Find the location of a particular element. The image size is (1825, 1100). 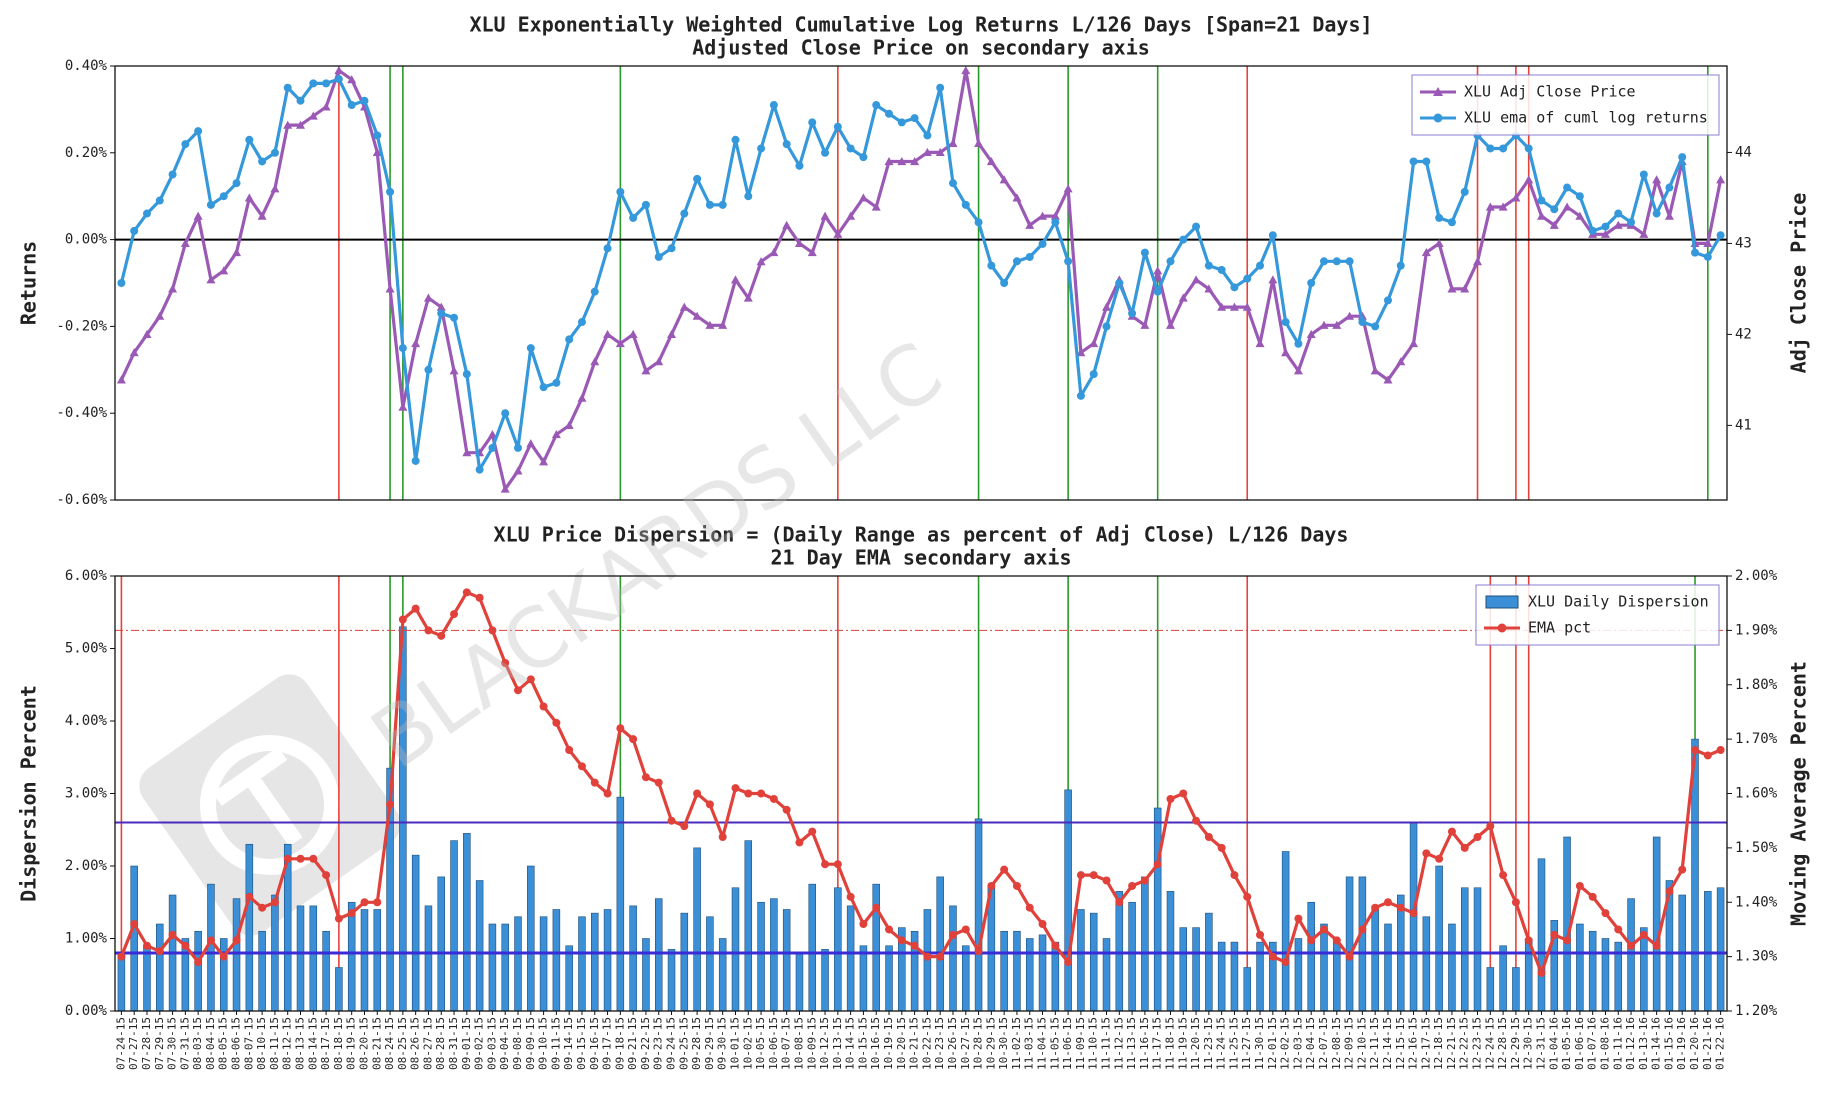

x-tick-label: 09-24-15 is located at coordinates (671, 1043).